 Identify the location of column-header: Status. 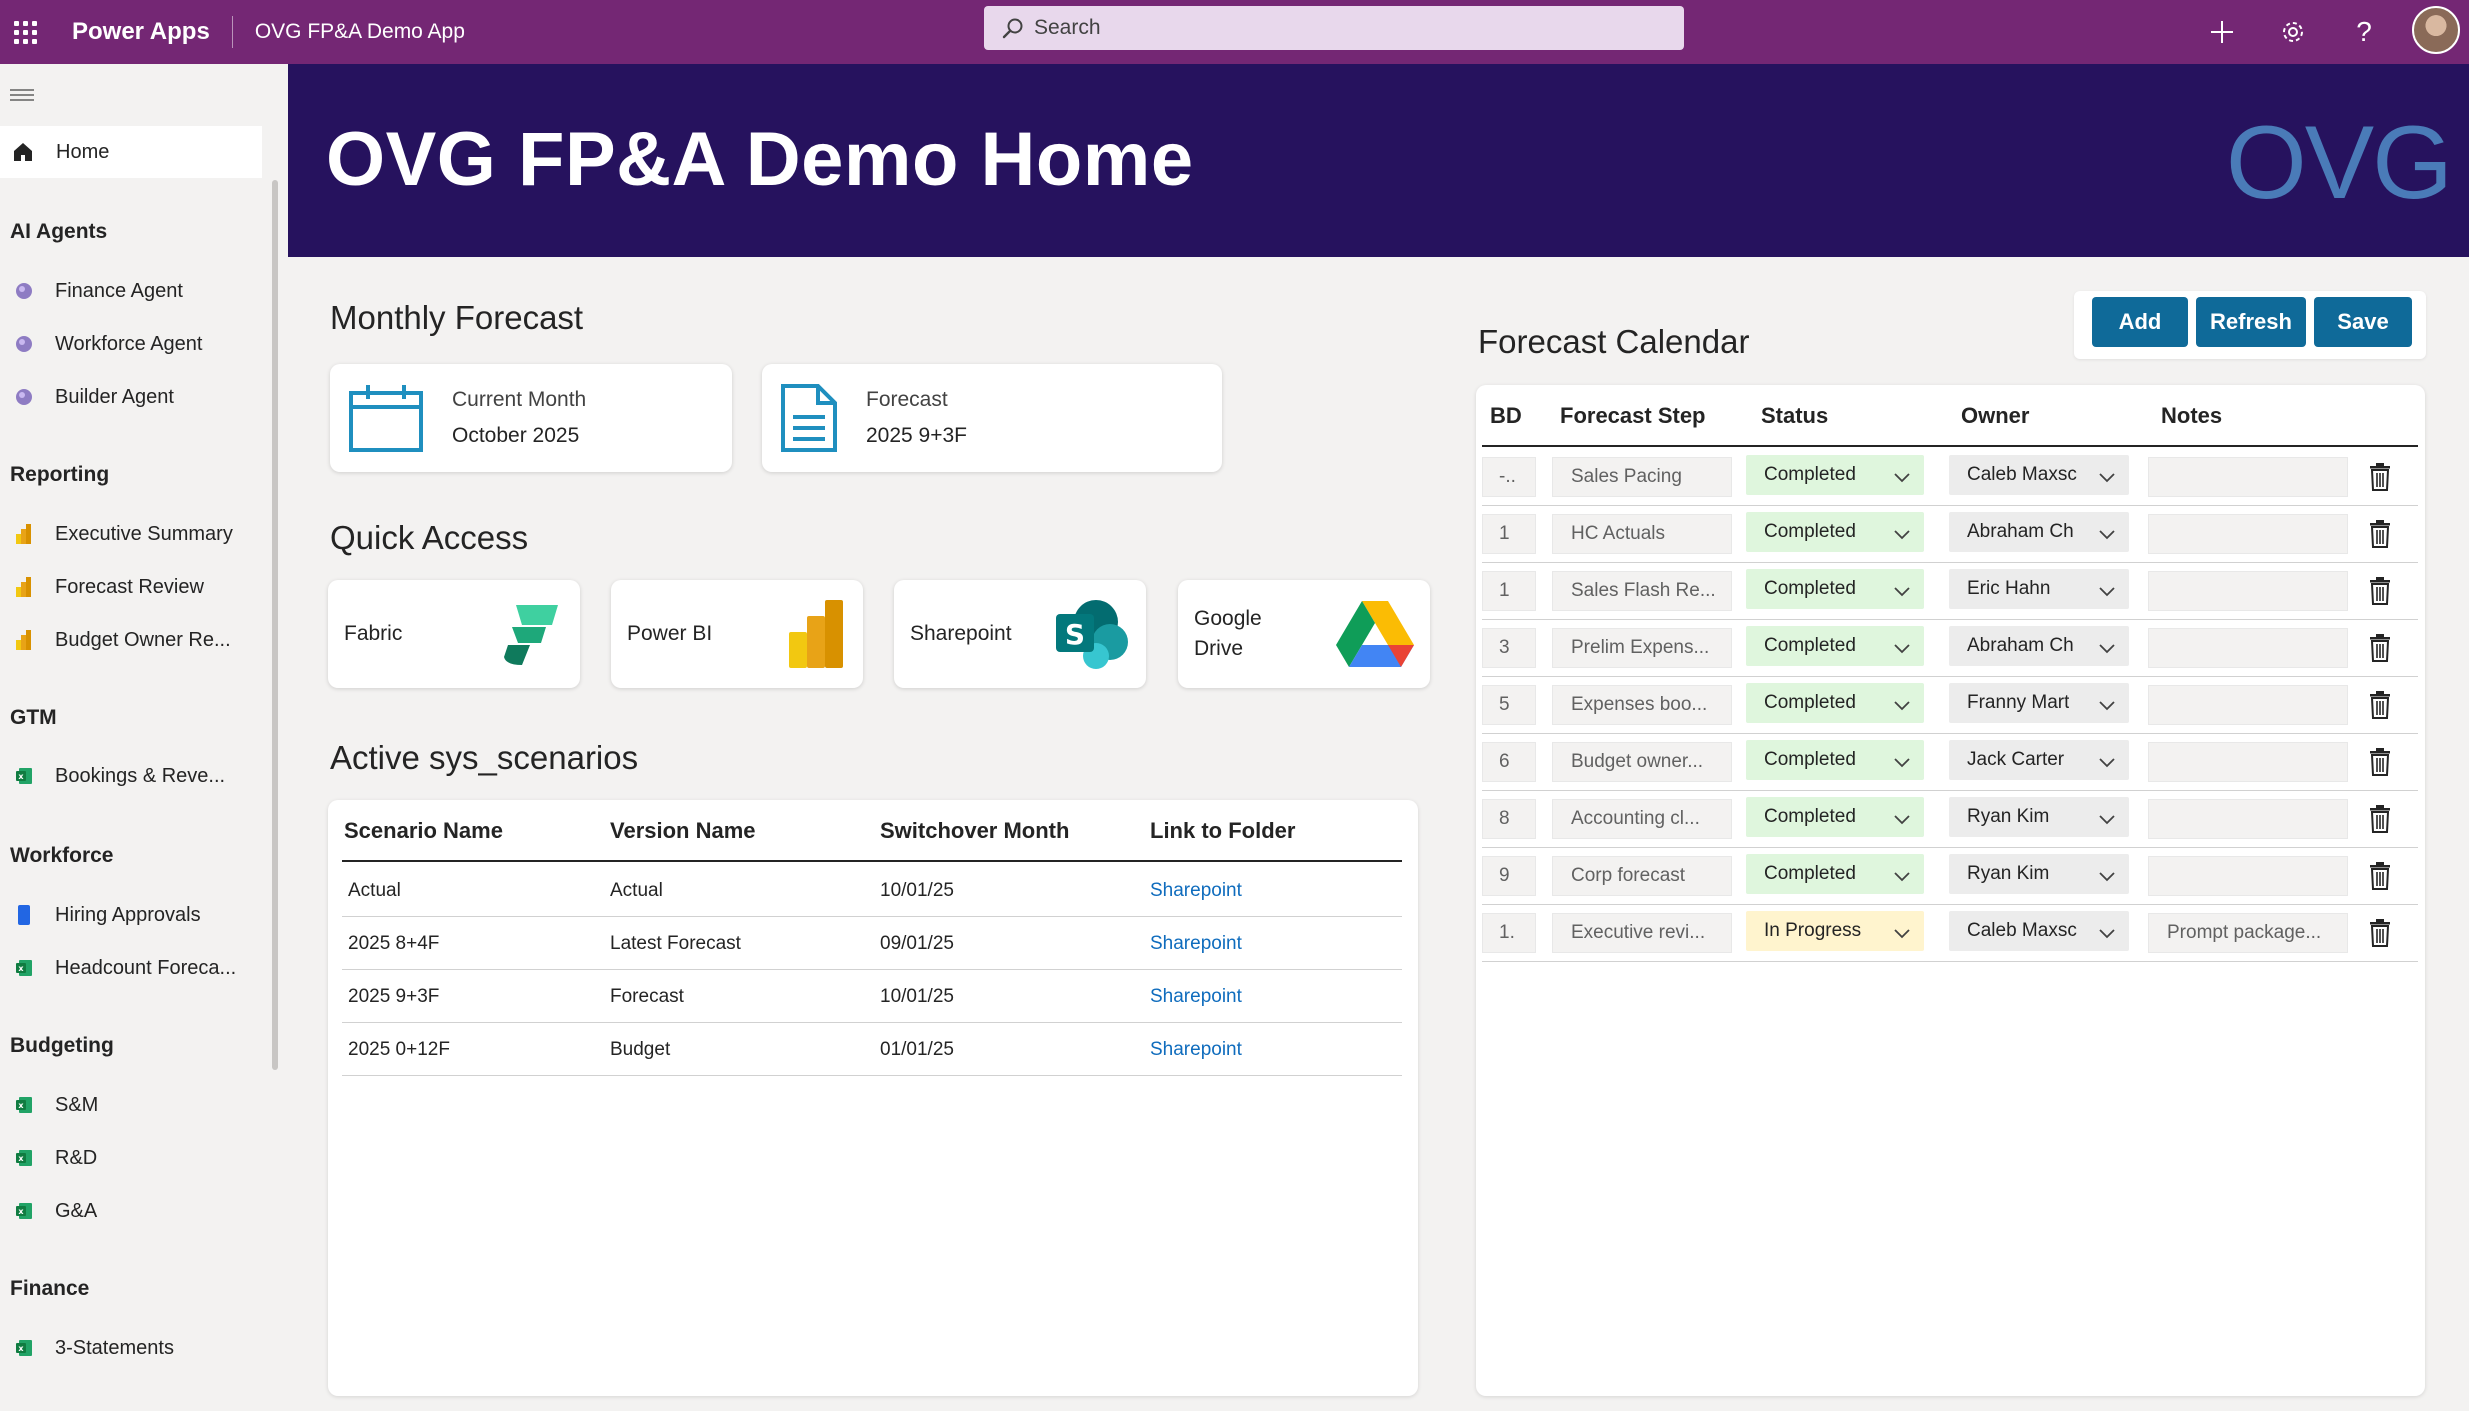
(1795, 415).